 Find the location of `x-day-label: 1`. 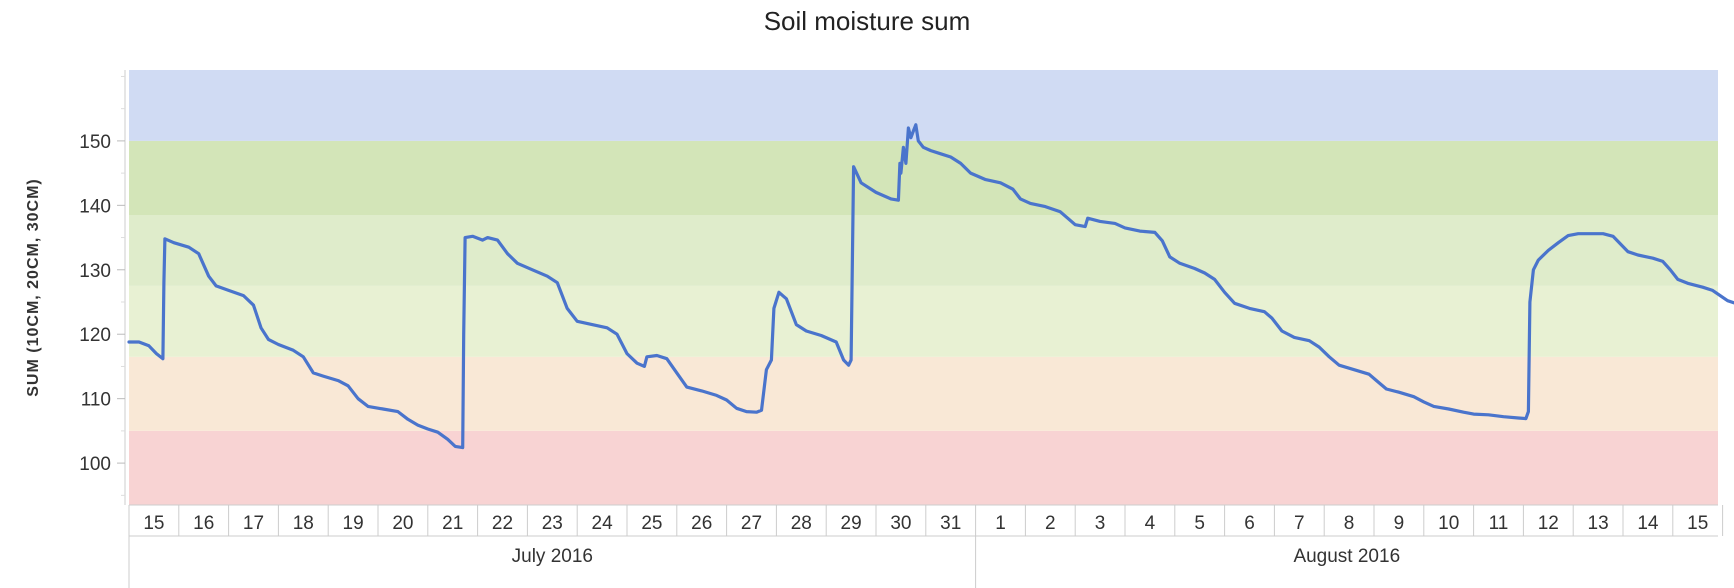

x-day-label: 1 is located at coordinates (1000, 523).